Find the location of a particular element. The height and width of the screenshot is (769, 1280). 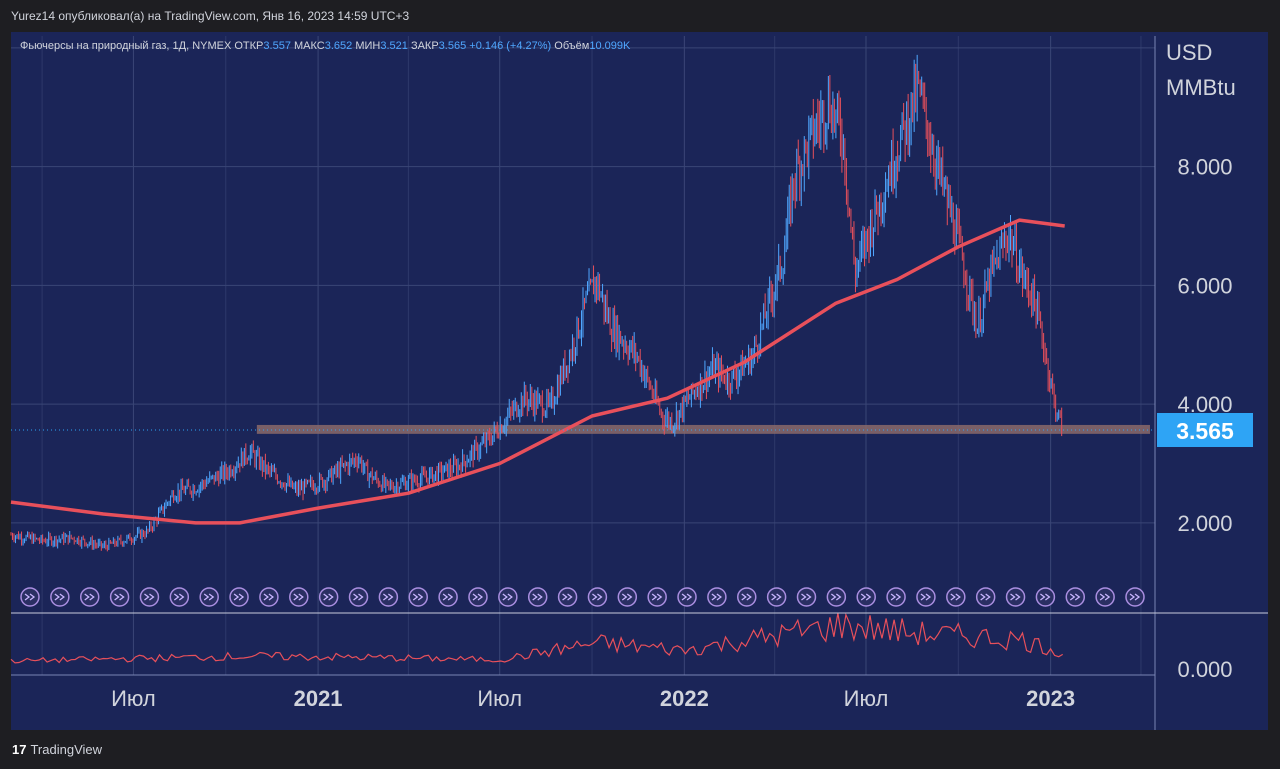

low-value: 3.521 is located at coordinates (394, 46).